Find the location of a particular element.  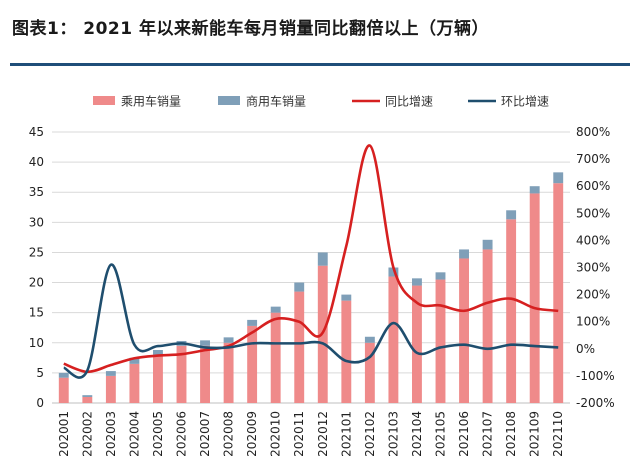

y-left-tick-label: 20 is located at coordinates (36, 283).